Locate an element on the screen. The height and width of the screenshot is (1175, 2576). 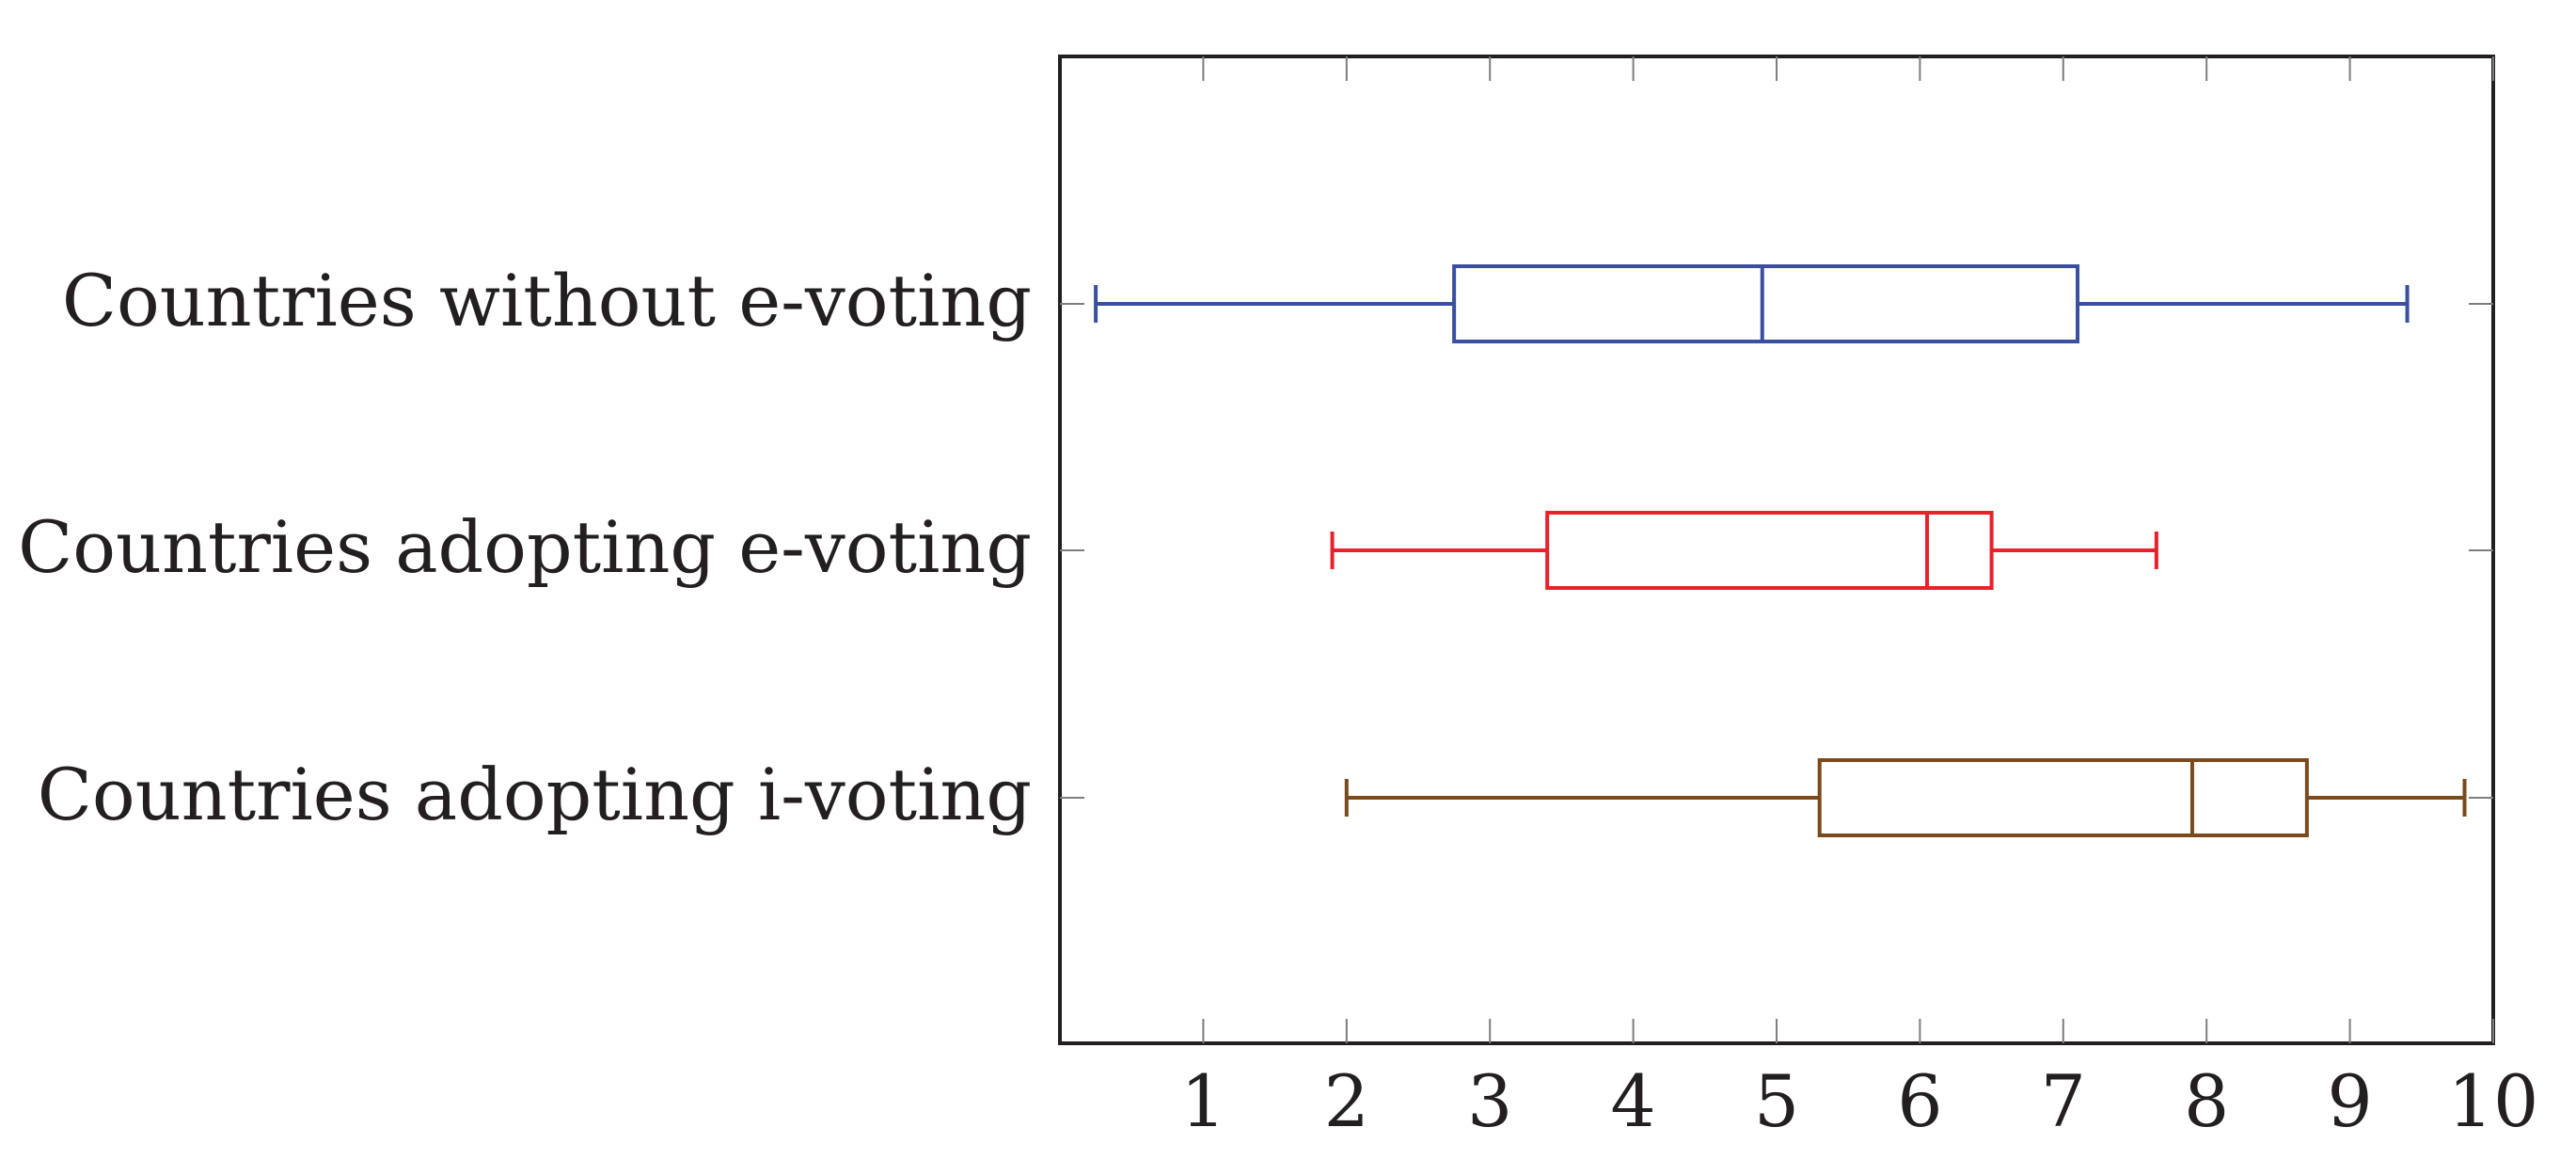
x-tick-label: 4 is located at coordinates (1632, 1101).